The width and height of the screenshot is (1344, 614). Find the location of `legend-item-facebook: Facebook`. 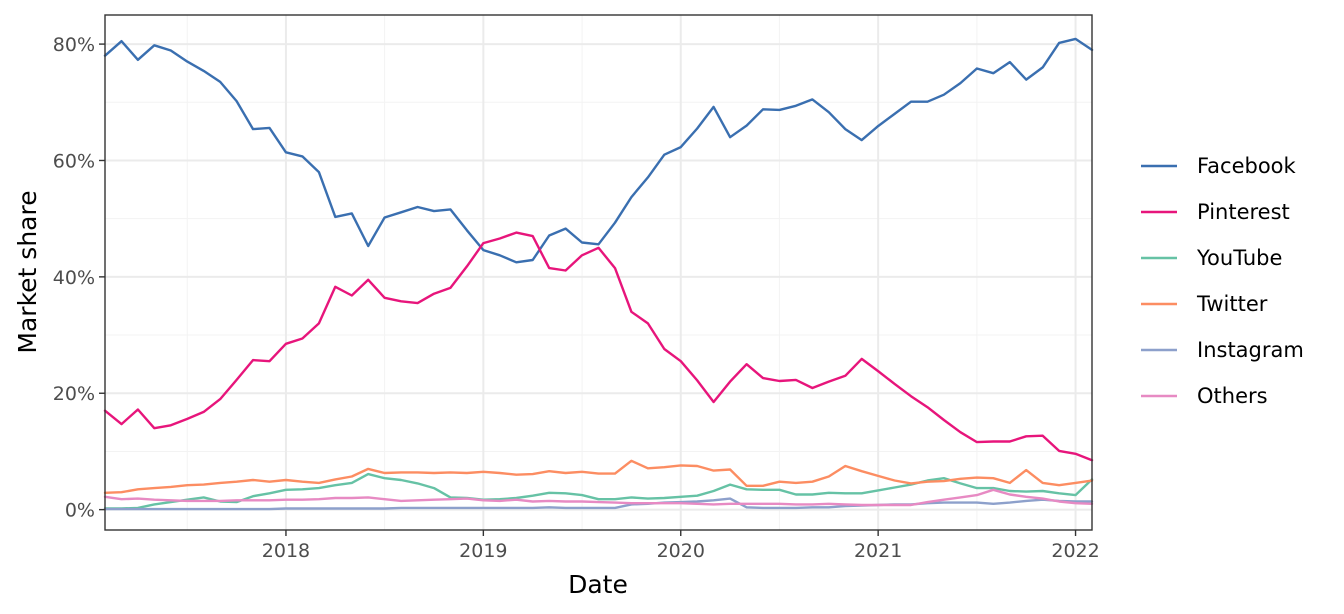

legend-item-facebook: Facebook is located at coordinates (1219, 166).